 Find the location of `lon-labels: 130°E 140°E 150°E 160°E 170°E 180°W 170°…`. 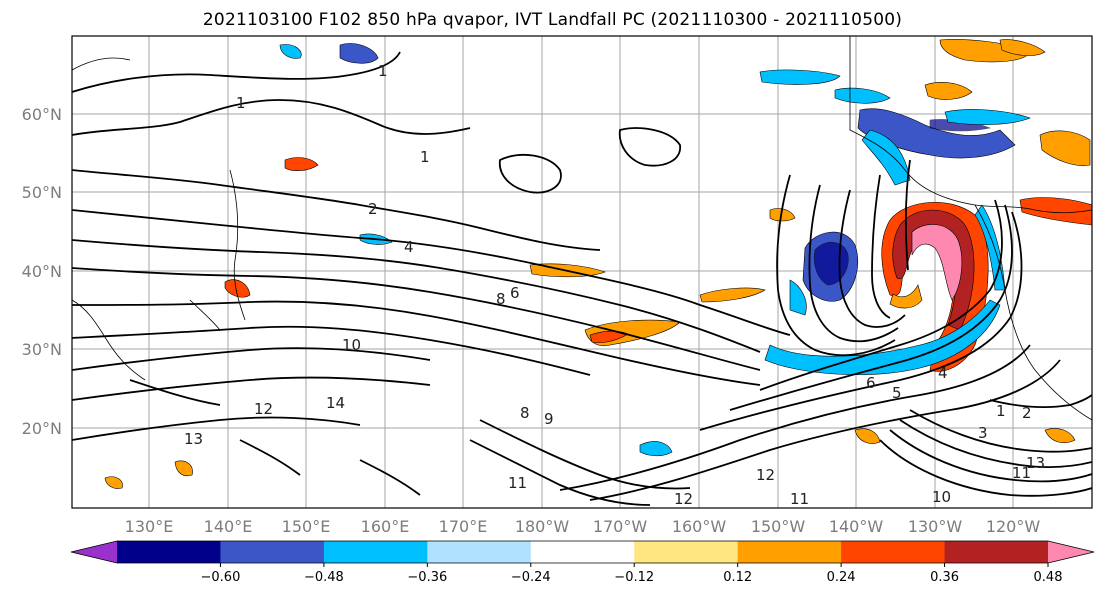

lon-labels: 130°E 140°E 150°E 160°E 170°E 180°W 170°… is located at coordinates (583, 526).